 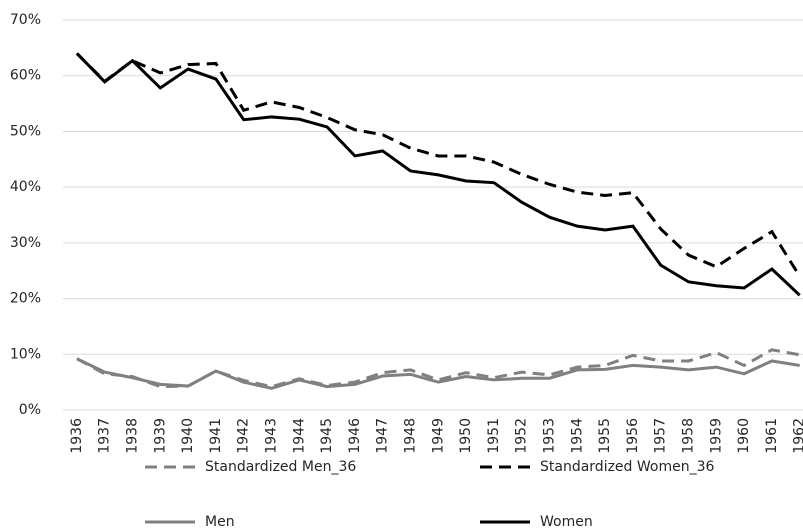 What do you see at coordinates (633, 436) in the screenshot?
I see `x-tick-label: 1956` at bounding box center [633, 436].